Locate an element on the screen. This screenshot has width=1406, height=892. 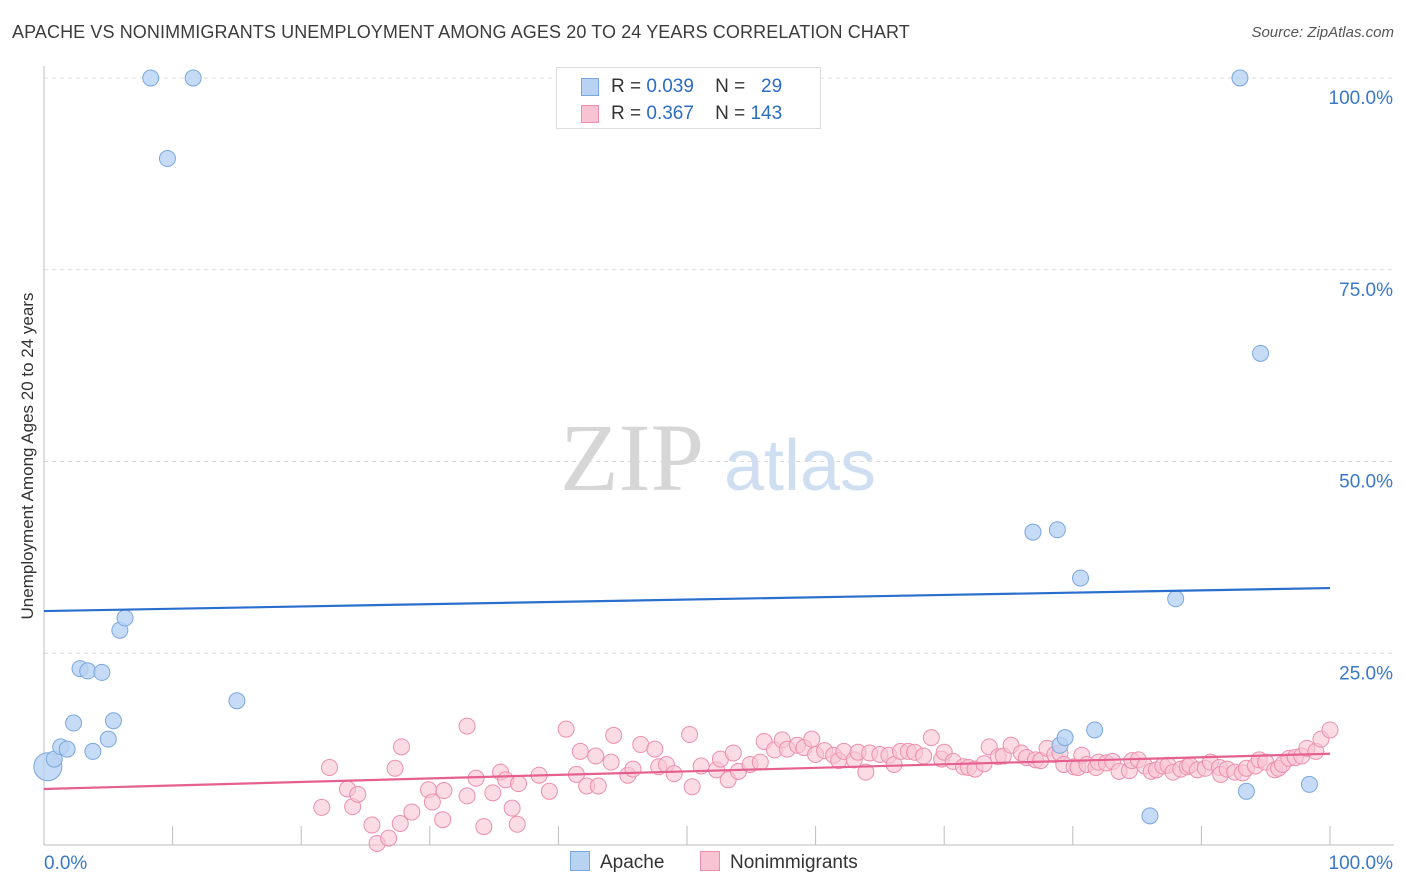
watermark: ZIP atlas is located at coordinates (718, 457).